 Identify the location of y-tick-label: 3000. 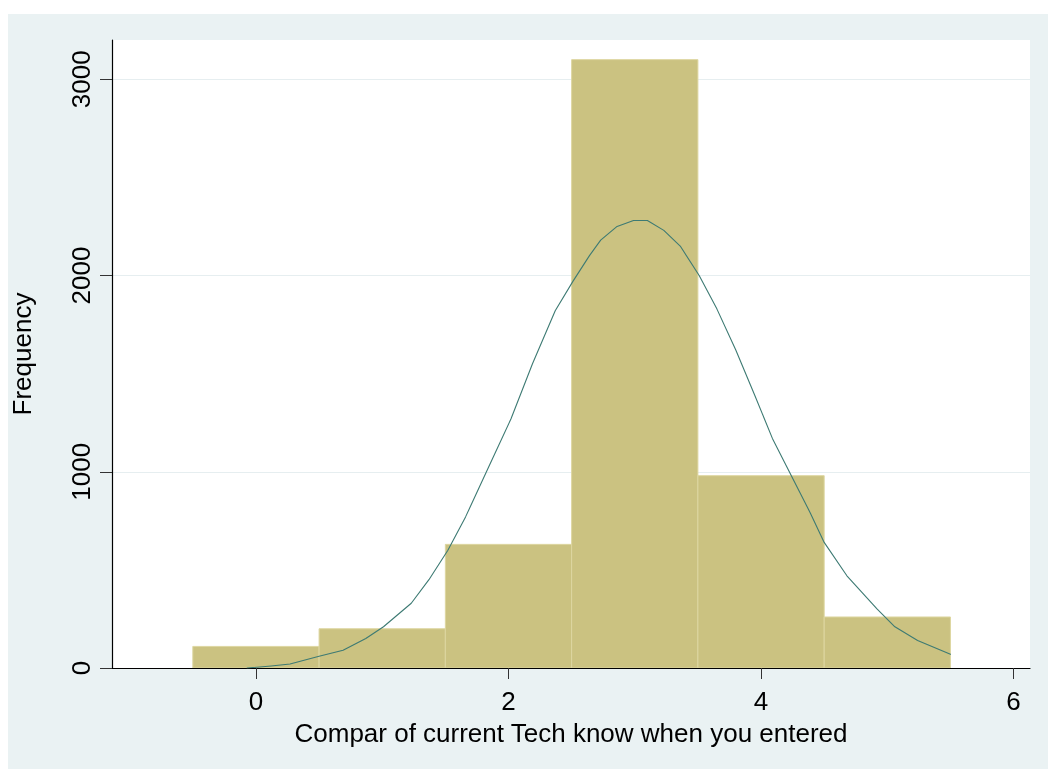
(81, 79).